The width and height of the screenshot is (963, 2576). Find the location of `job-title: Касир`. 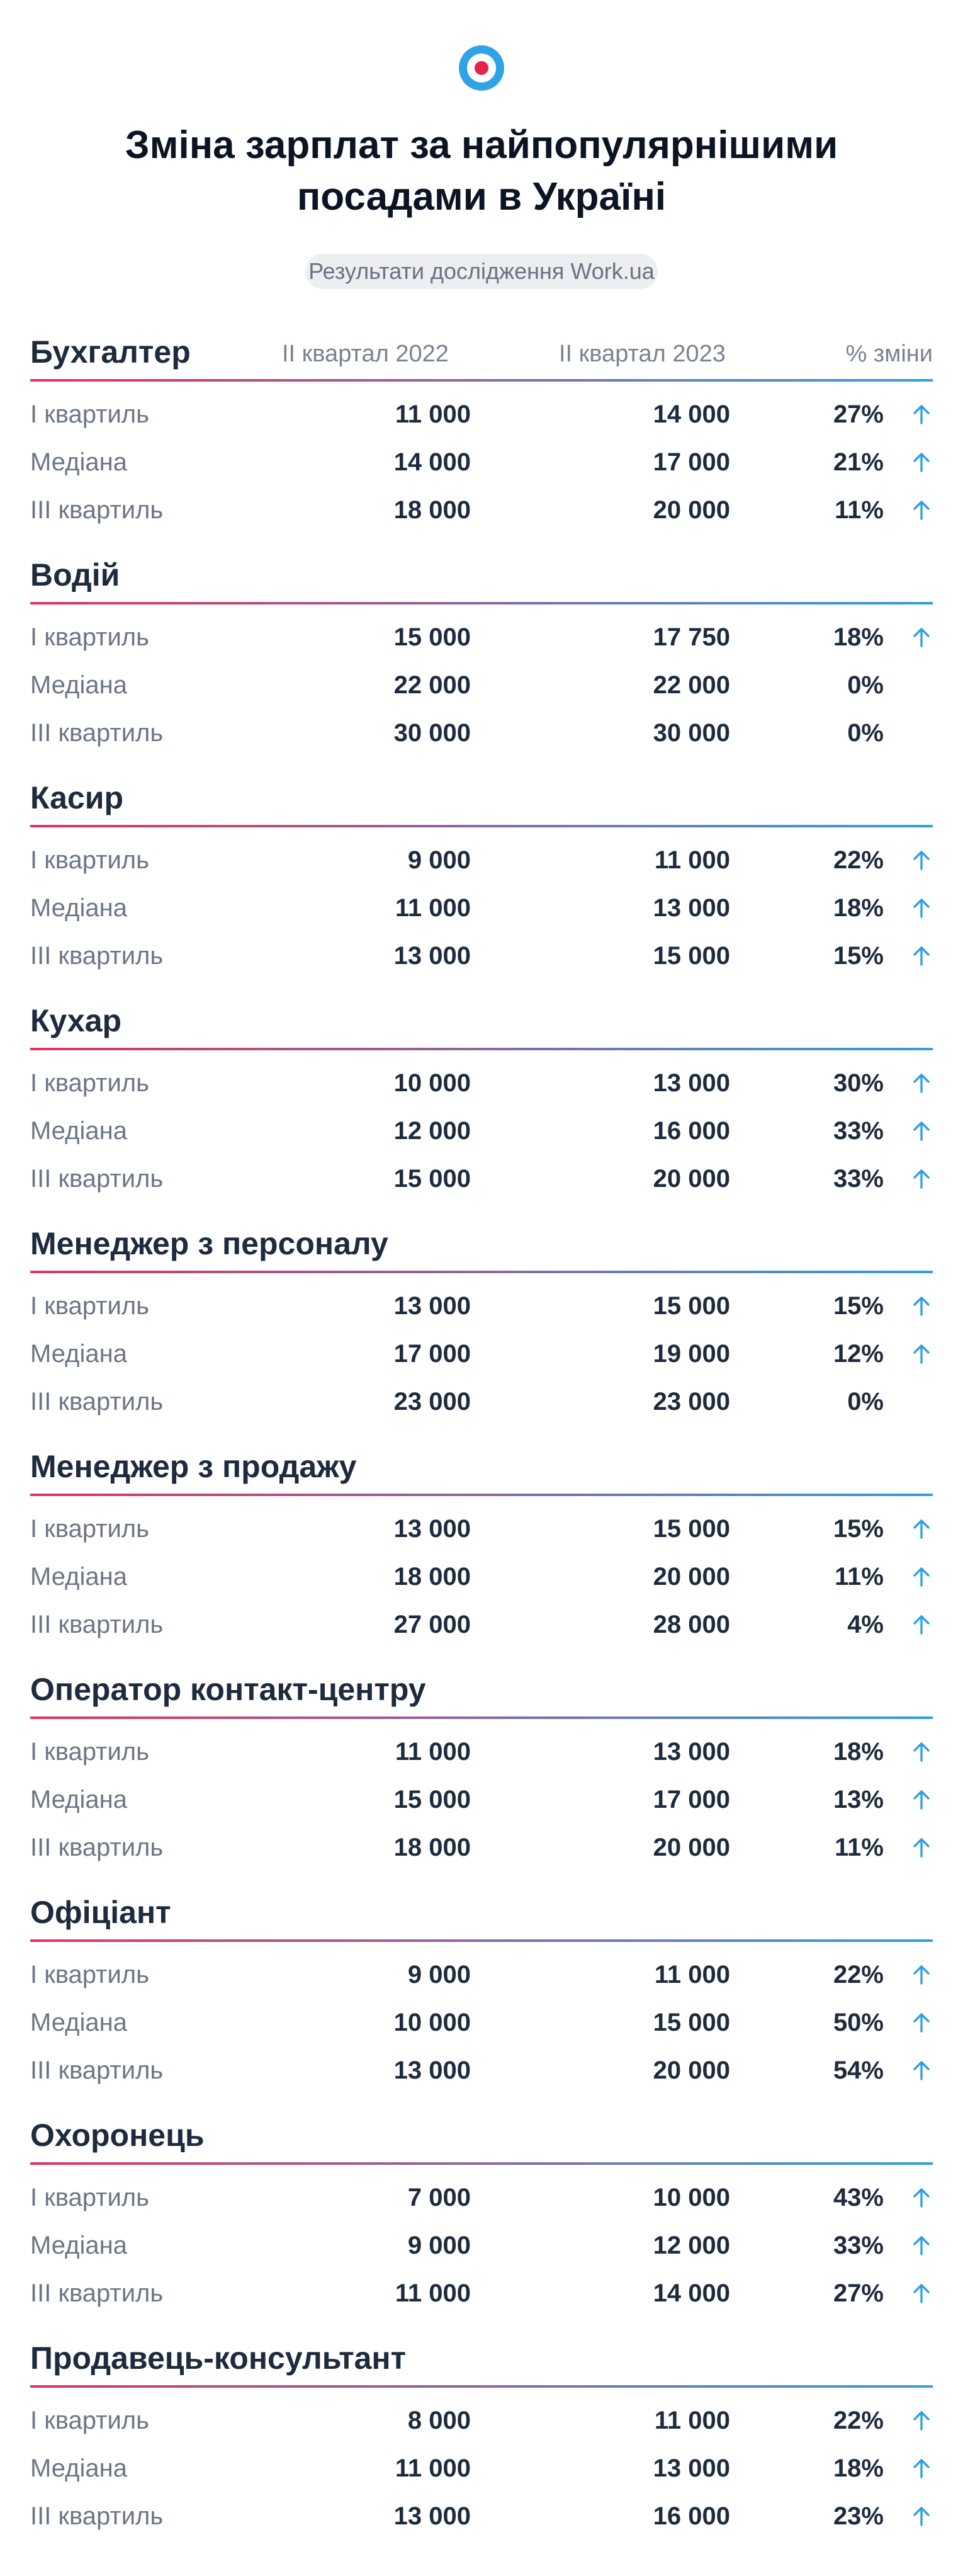

job-title: Касир is located at coordinates (77, 797).